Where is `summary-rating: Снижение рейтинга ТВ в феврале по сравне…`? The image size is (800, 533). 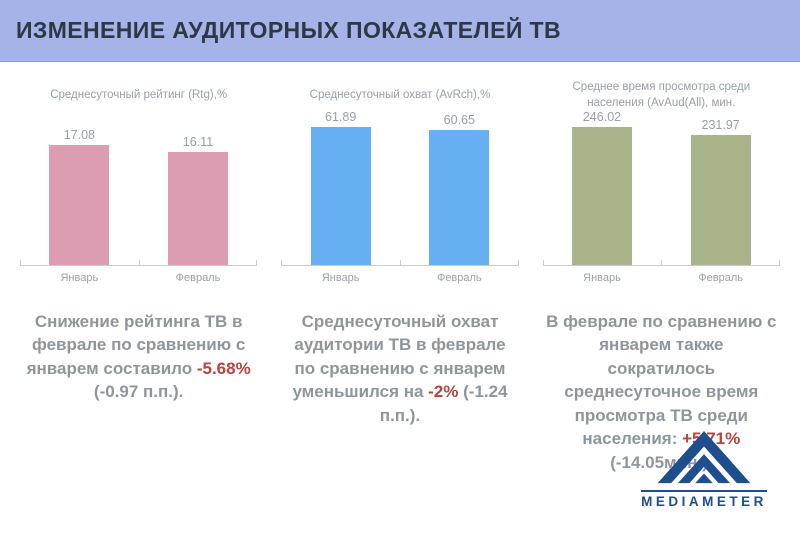 summary-rating: Снижение рейтинга ТВ в феврале по сравне… is located at coordinates (138, 392).